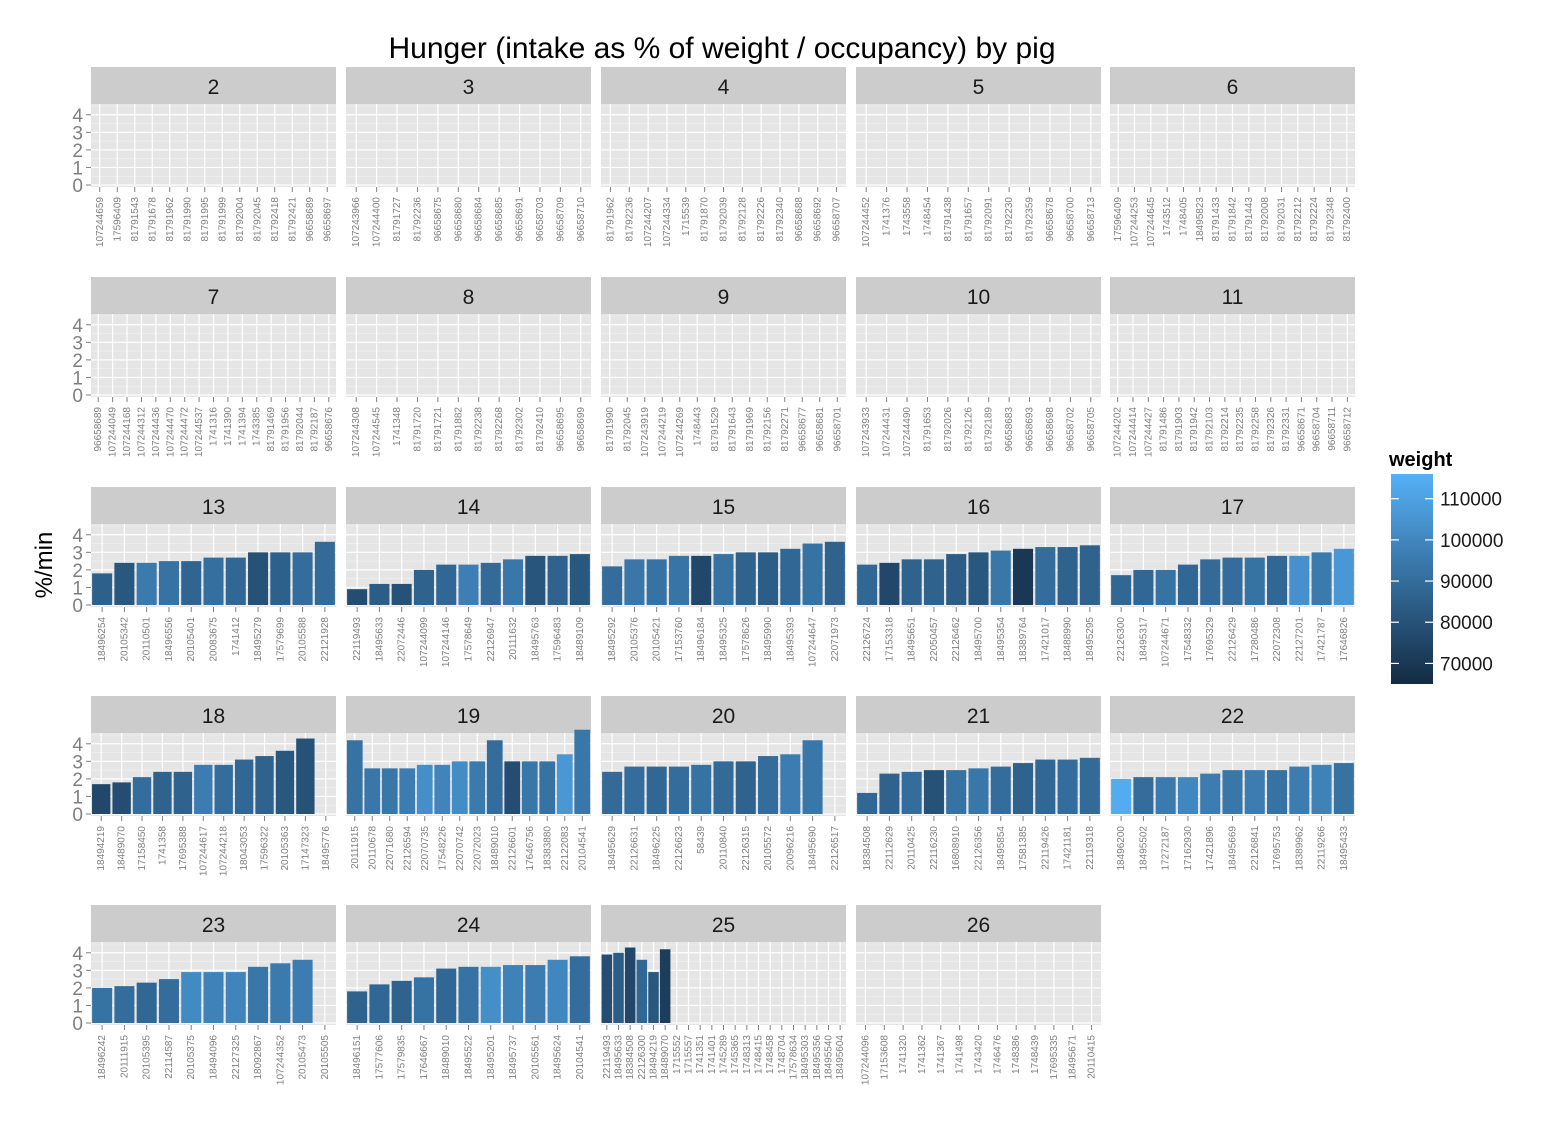 The height and width of the screenshot is (1144, 1564). I want to click on x-tick-label: 22112629, so click(889, 848).